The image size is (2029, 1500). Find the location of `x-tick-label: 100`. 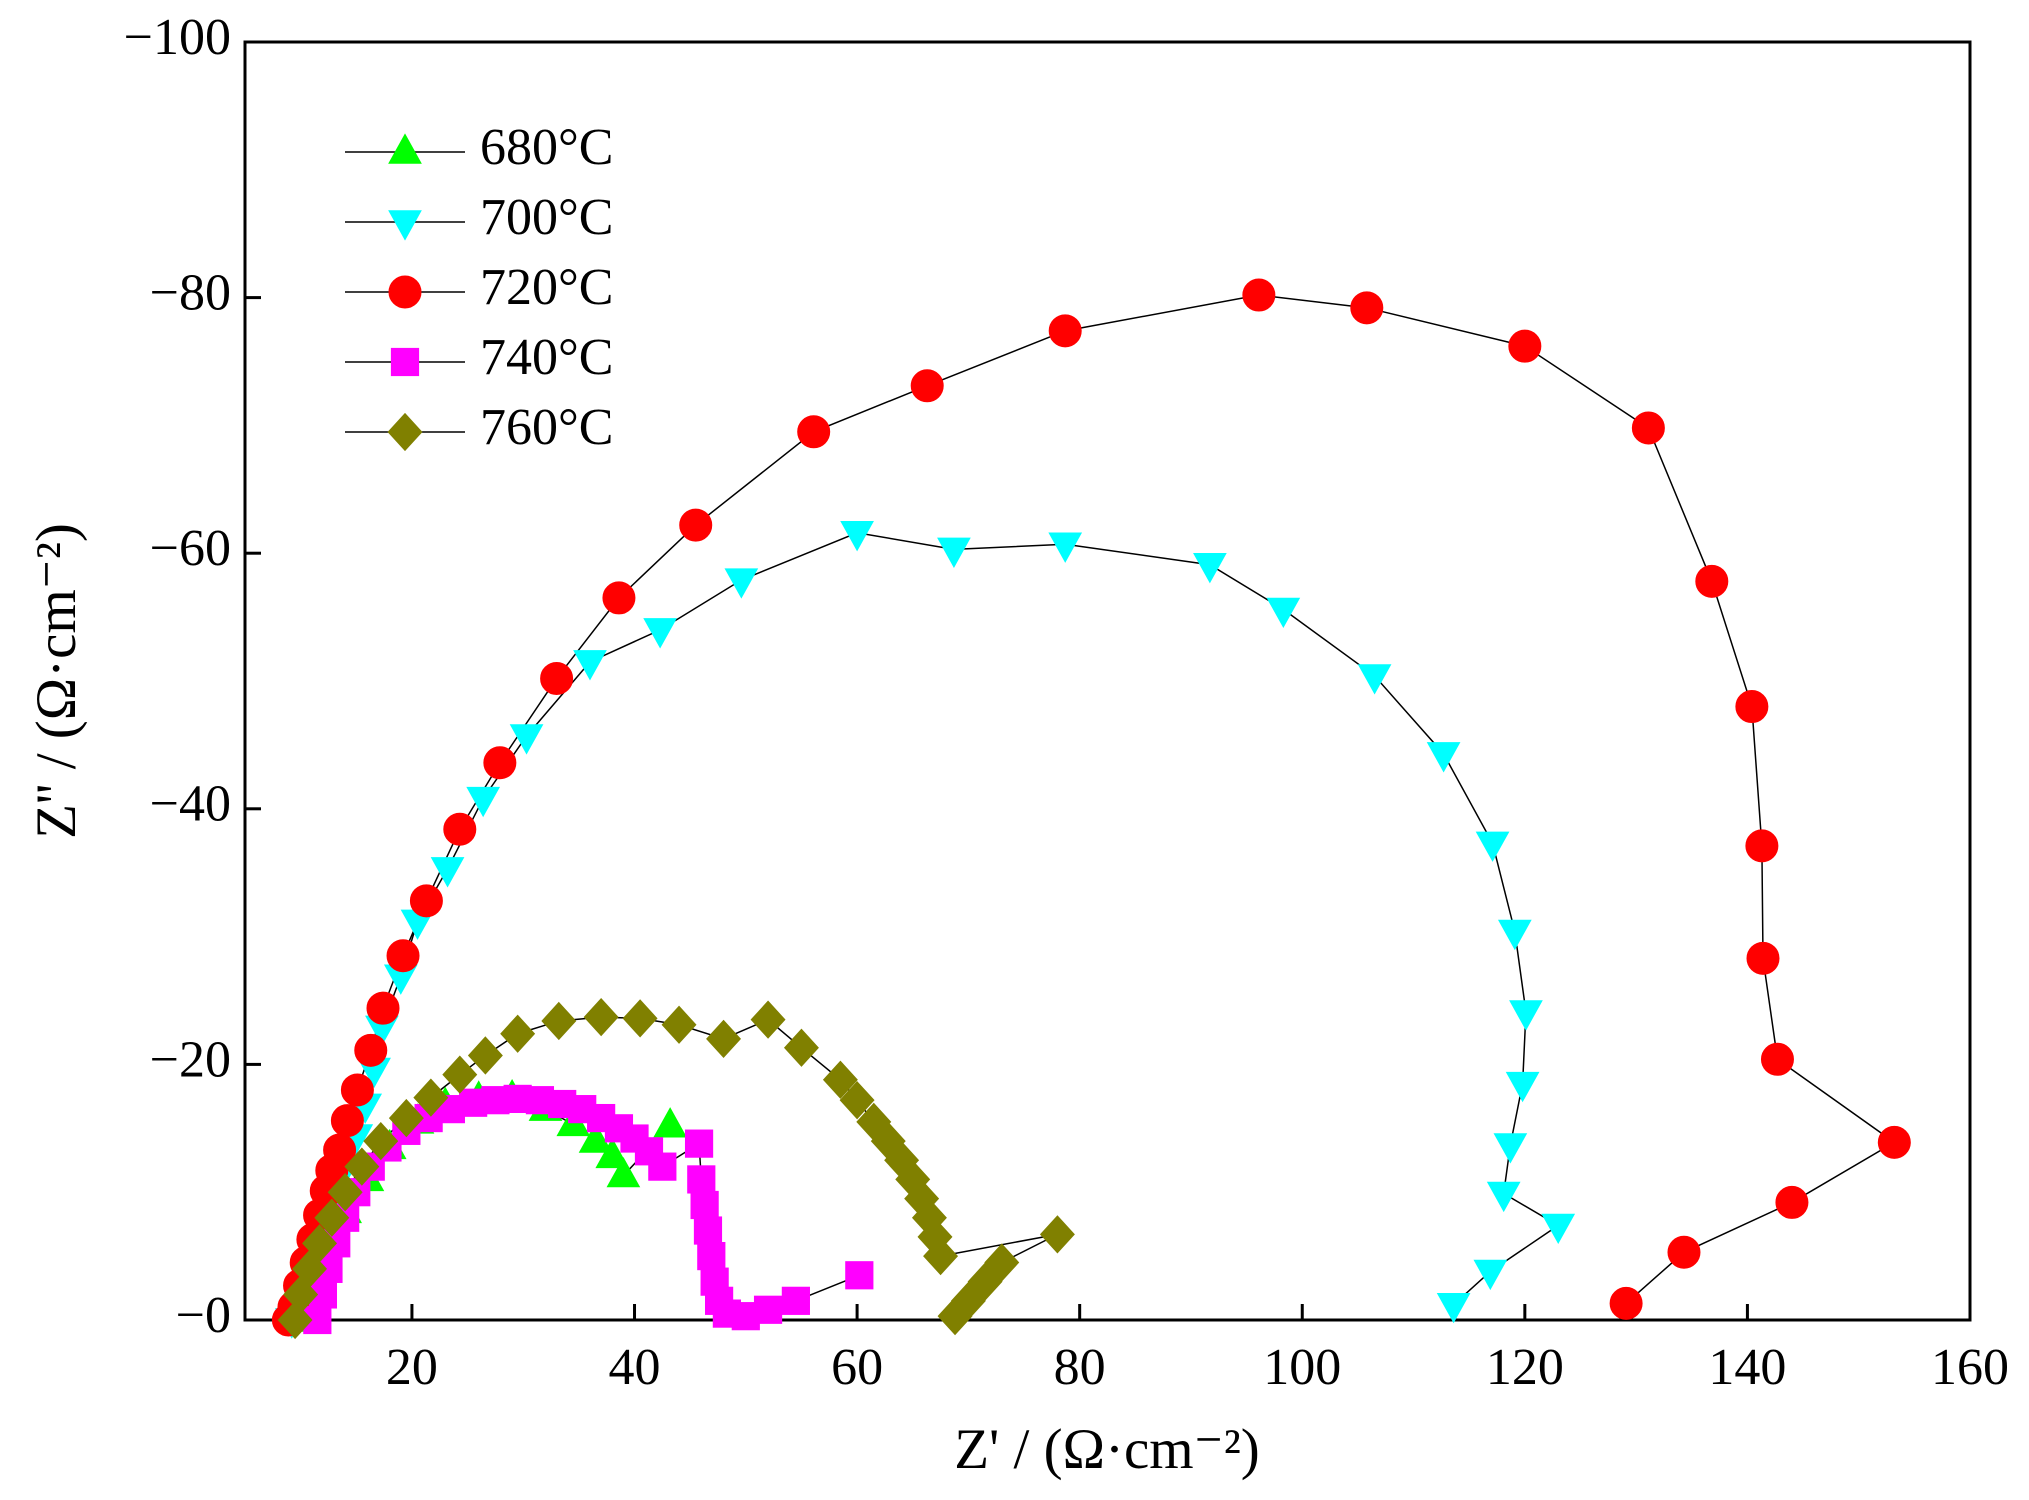

x-tick-label: 100 is located at coordinates (1302, 1367).